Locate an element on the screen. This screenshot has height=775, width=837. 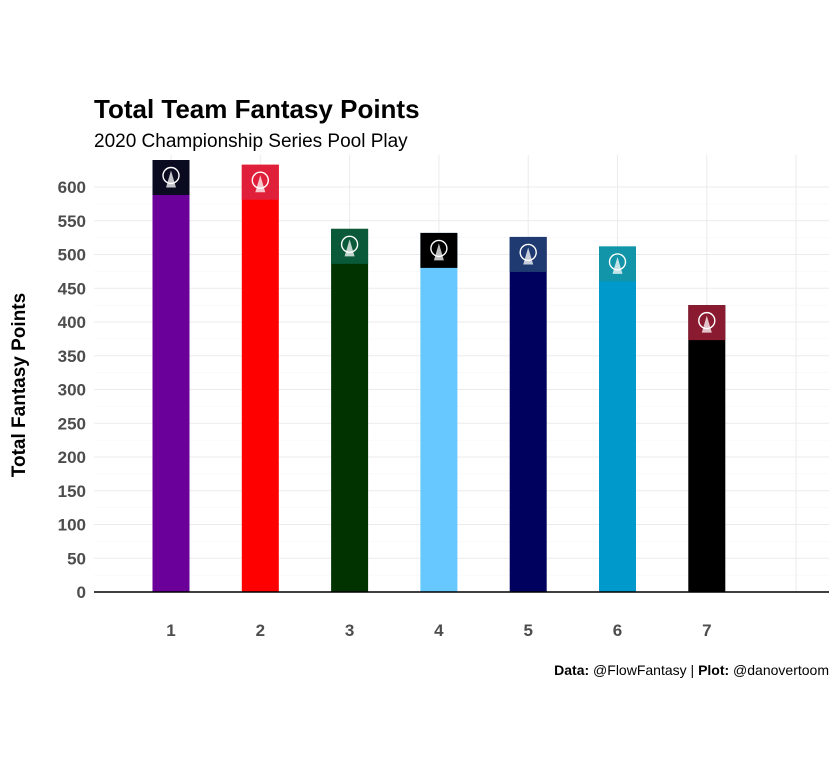
y-tick-label: 350 is located at coordinates (72, 356).